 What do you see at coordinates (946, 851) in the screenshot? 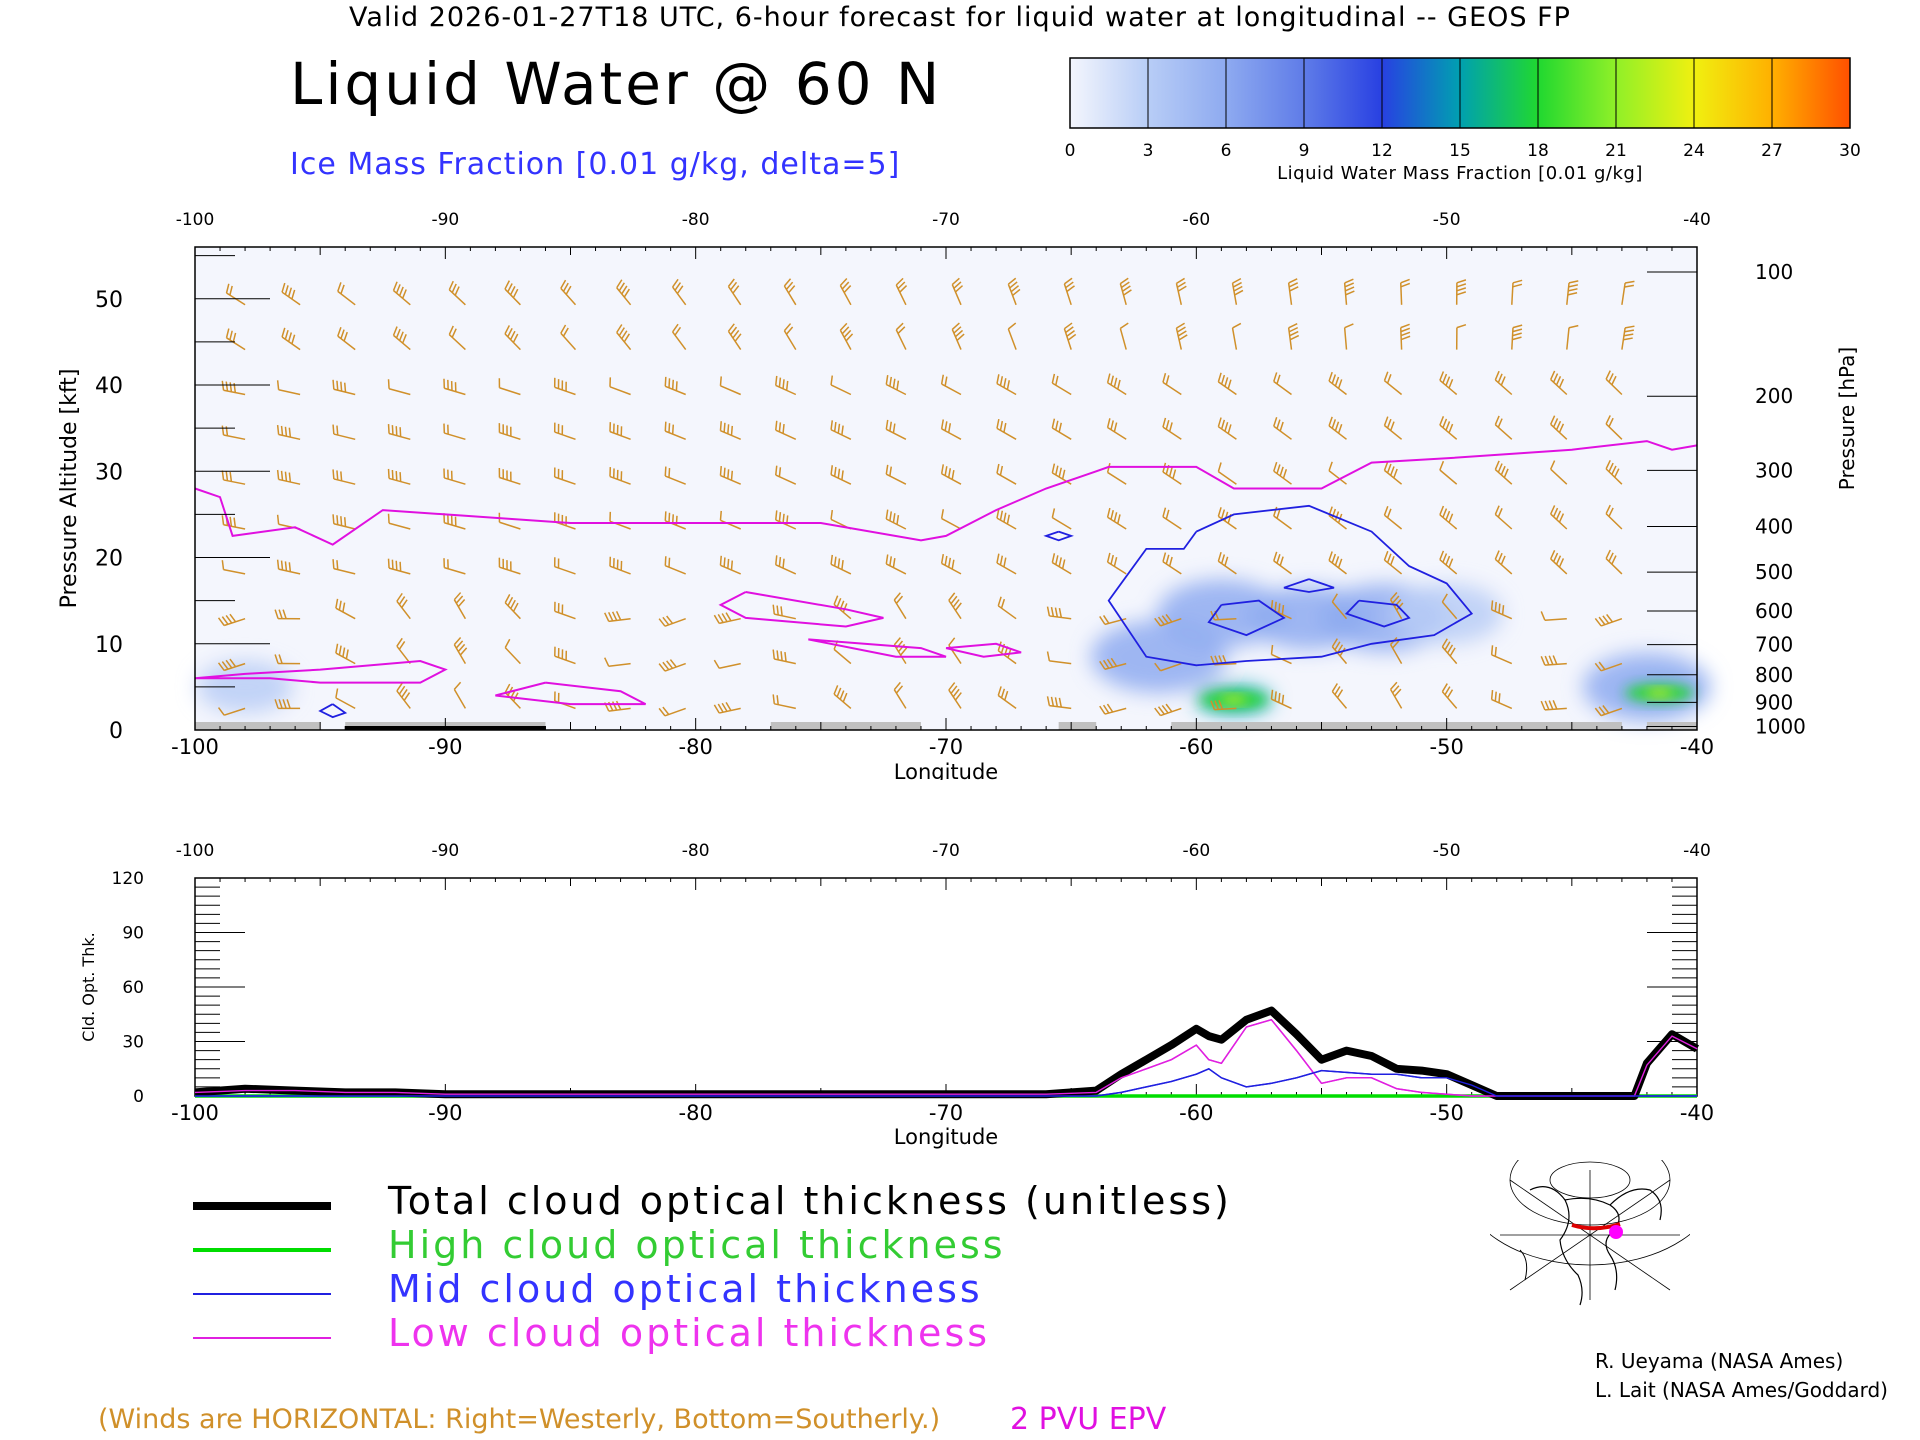
I see `top-longitude-label: -70` at bounding box center [946, 851].